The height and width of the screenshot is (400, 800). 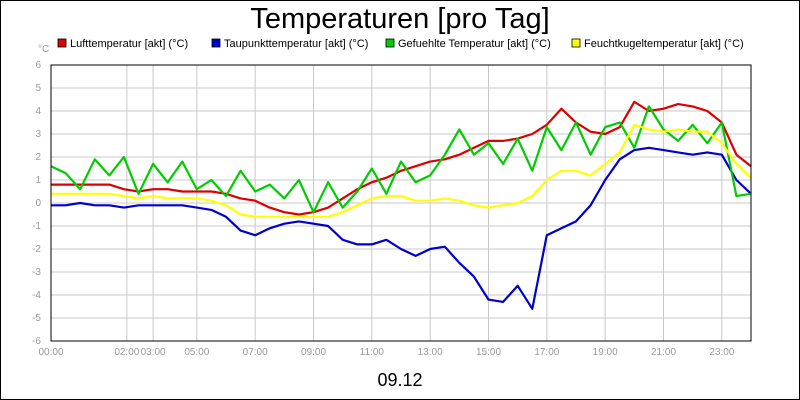 What do you see at coordinates (38, 88) in the screenshot?
I see `y-tick-label: 5` at bounding box center [38, 88].